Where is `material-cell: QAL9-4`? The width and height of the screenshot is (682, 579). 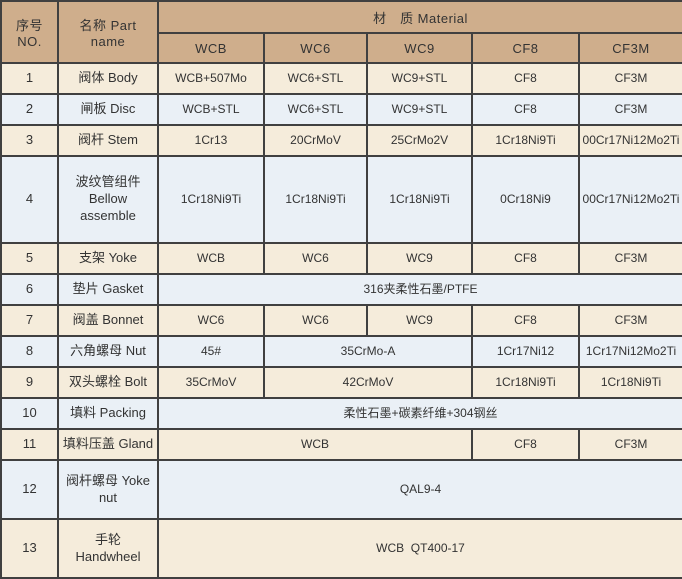 material-cell: QAL9-4 is located at coordinates (419, 490).